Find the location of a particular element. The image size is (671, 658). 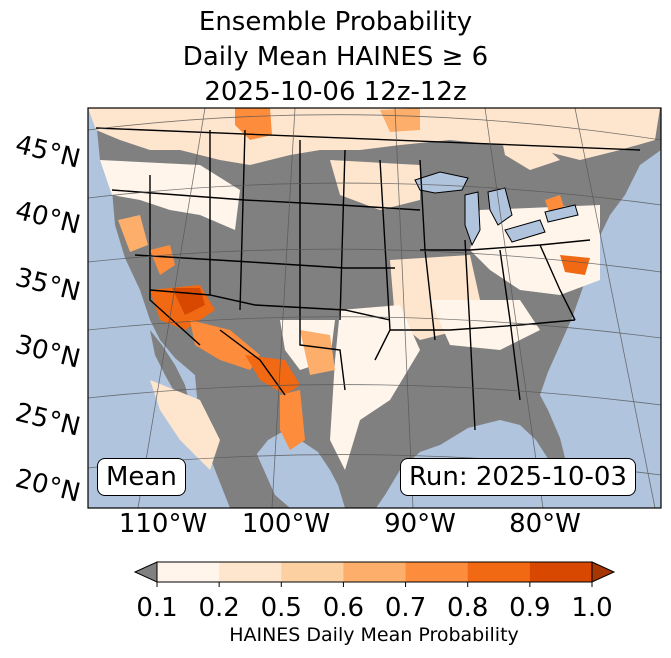

latitude-labels: 45°N 40°N 35°N 30°N 25°N 20°N is located at coordinates (47, 319).